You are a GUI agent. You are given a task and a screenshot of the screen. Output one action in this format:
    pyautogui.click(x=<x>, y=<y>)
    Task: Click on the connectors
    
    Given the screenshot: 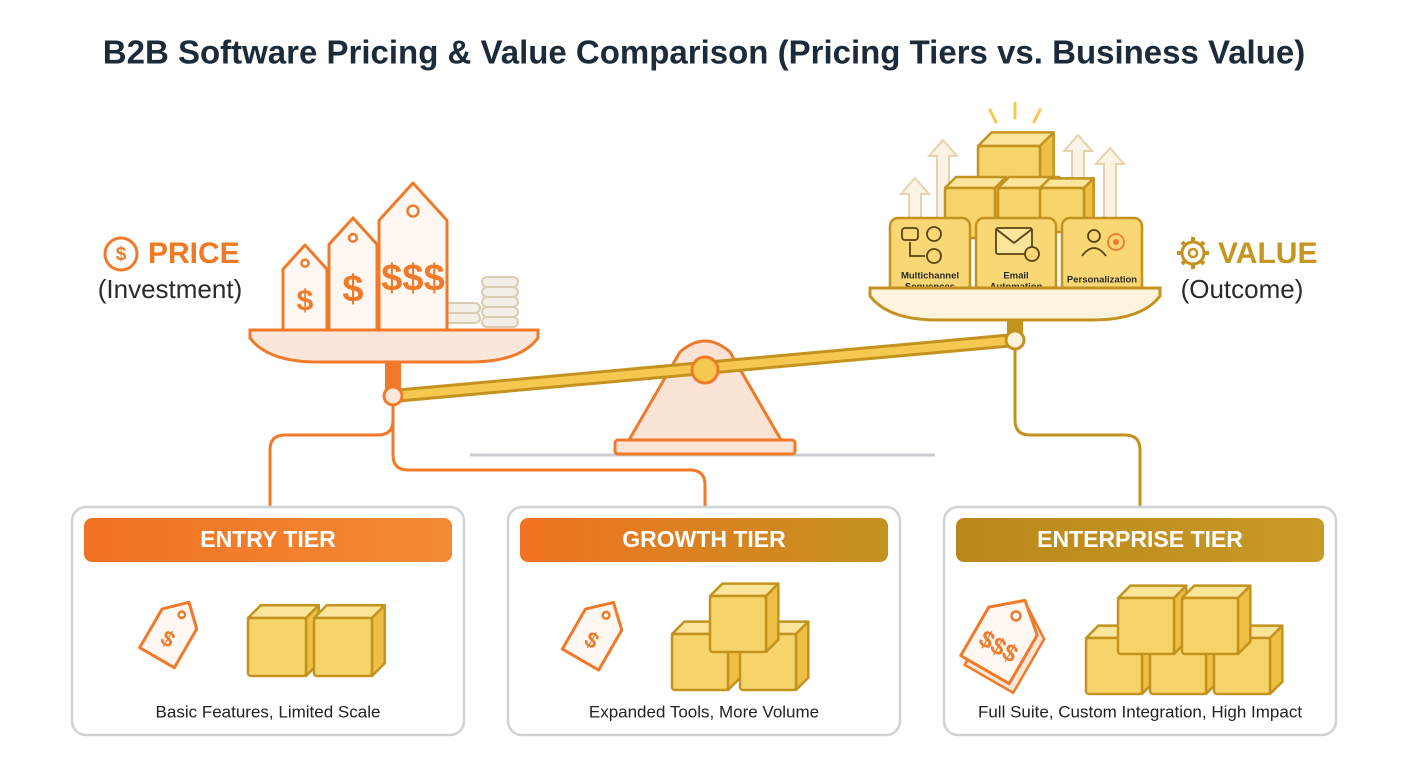 What is the action you would take?
    pyautogui.click(x=705, y=426)
    